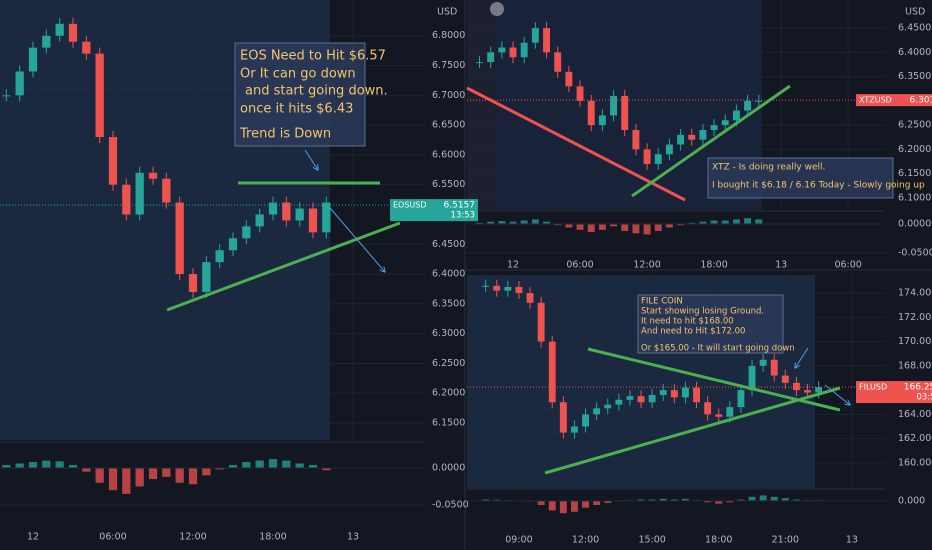 The height and width of the screenshot is (550, 932). What do you see at coordinates (646, 265) in the screenshot?
I see `x-tick-label: 12:00` at bounding box center [646, 265].